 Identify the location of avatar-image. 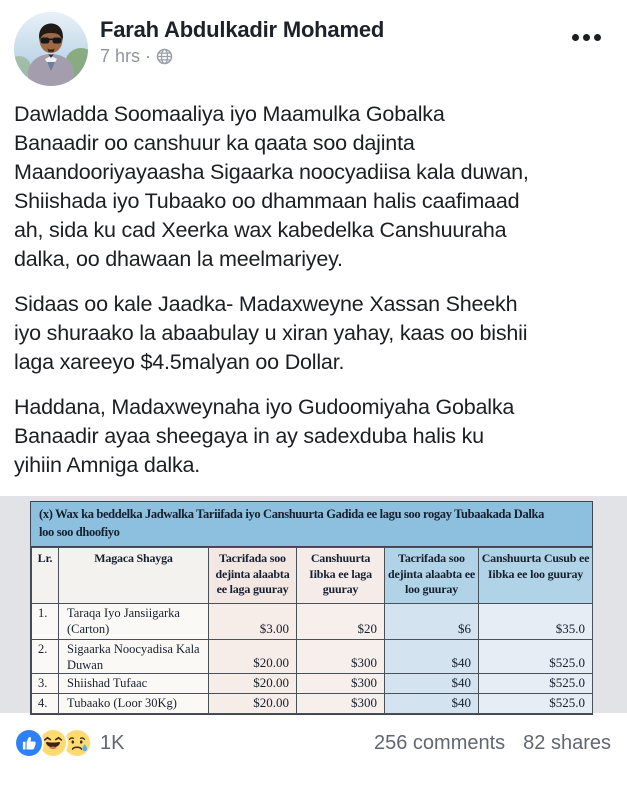
(51, 49).